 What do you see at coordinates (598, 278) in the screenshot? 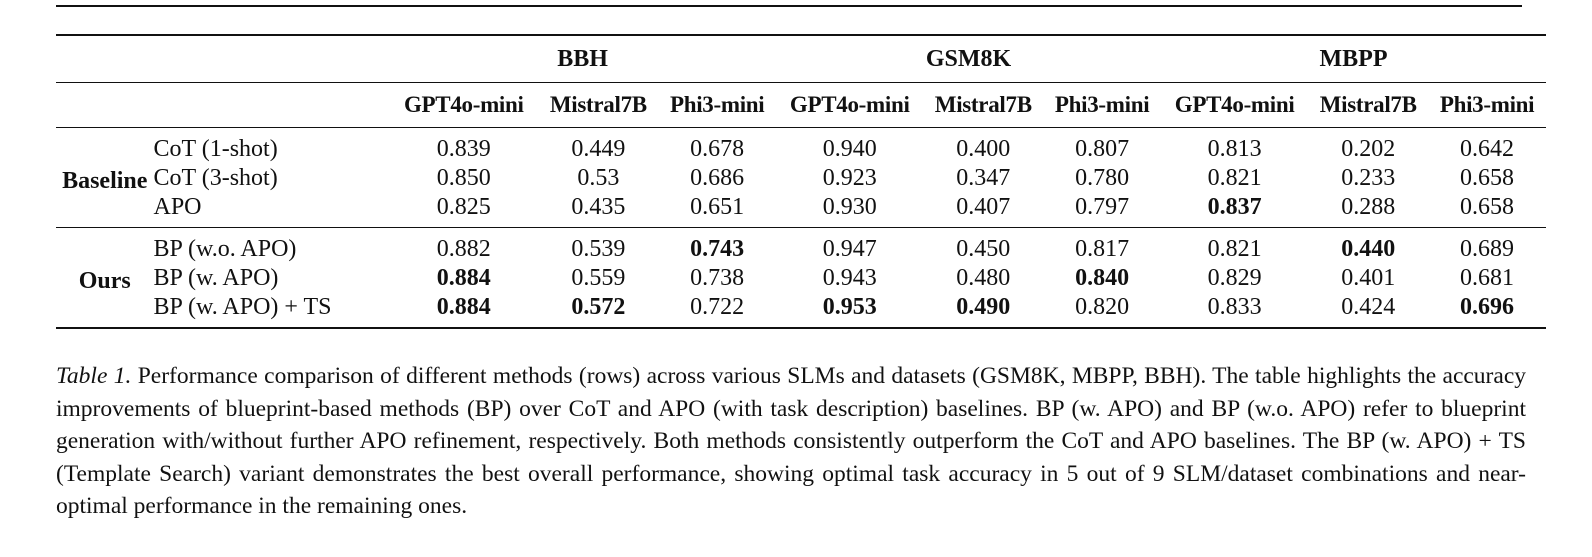
I see `score-cell: 0.559` at bounding box center [598, 278].